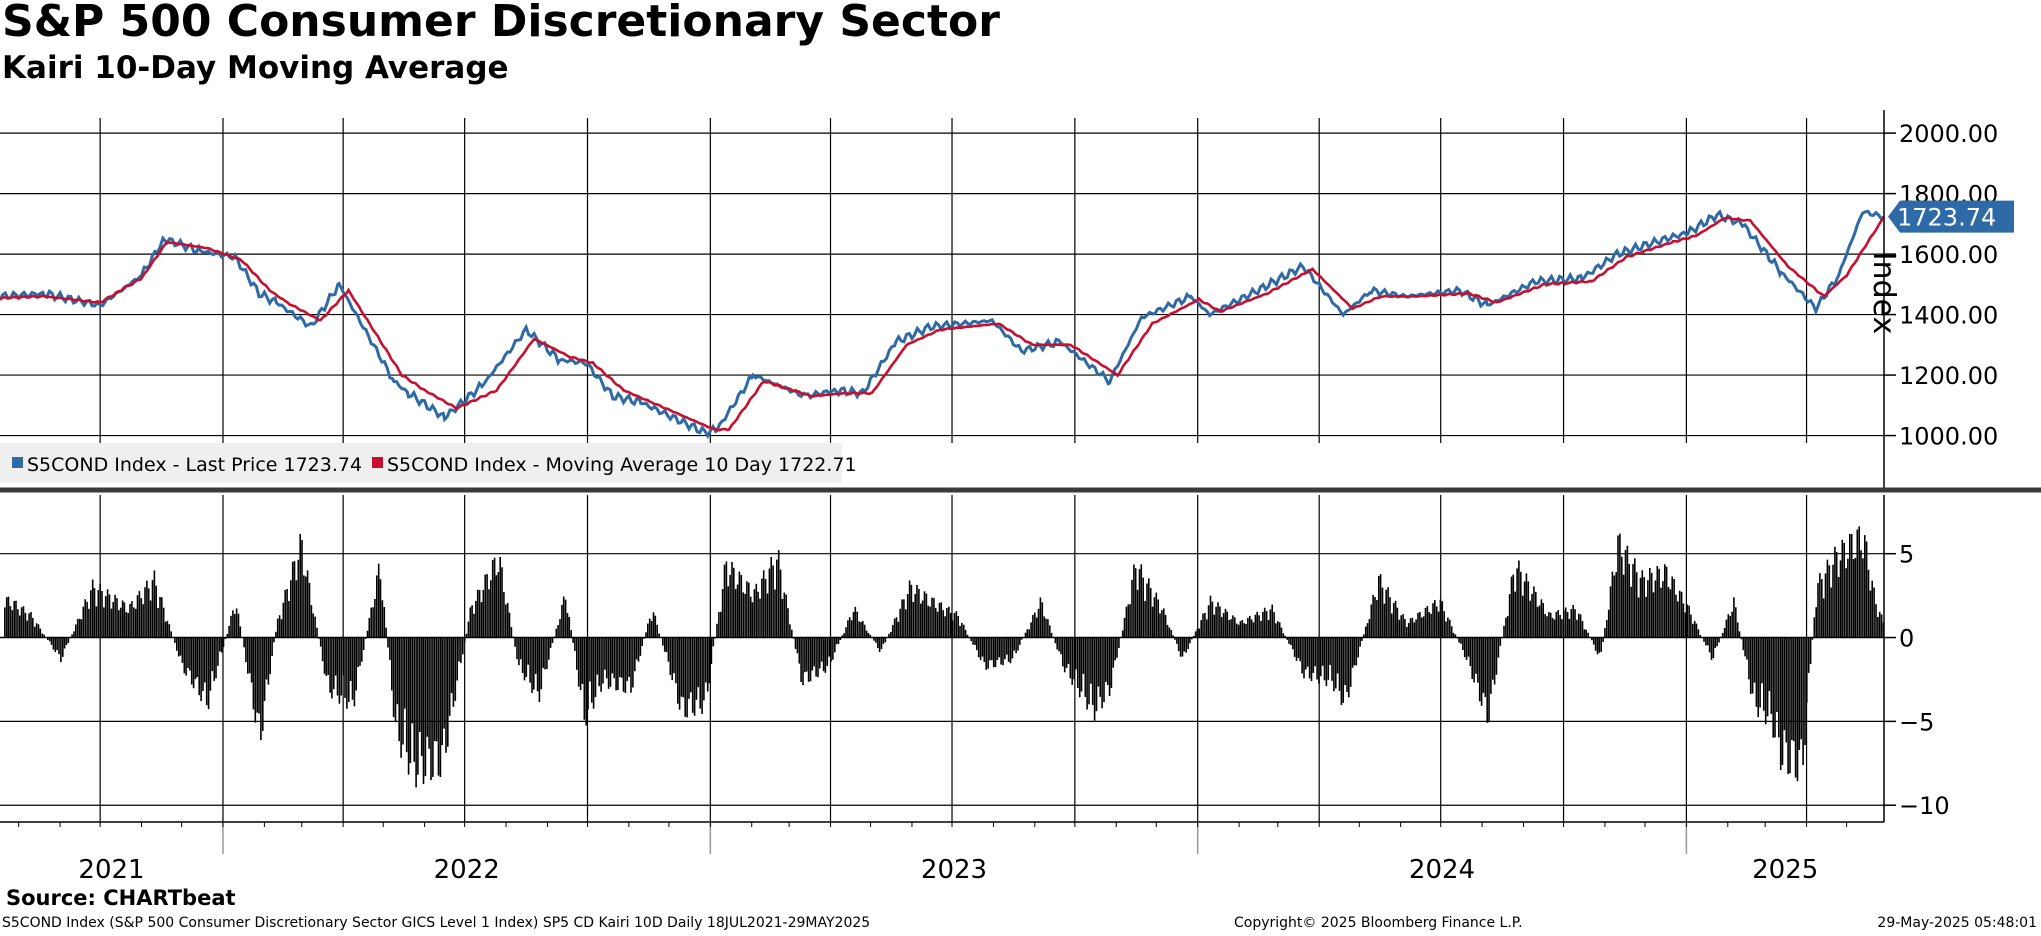 Image resolution: width=2041 pixels, height=936 pixels. I want to click on y-tick-label: 0, so click(1906, 639).